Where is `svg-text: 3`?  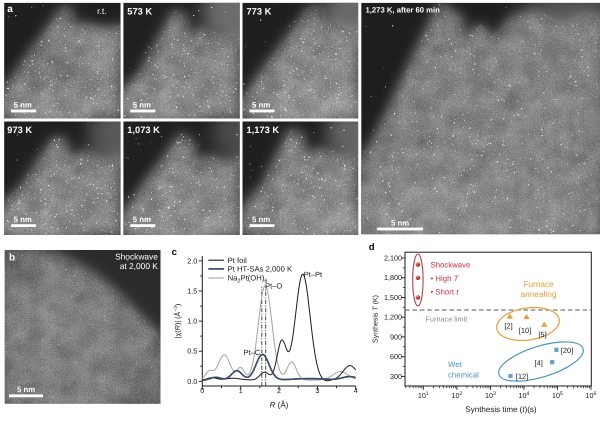
svg-text: 3 is located at coordinates (317, 390).